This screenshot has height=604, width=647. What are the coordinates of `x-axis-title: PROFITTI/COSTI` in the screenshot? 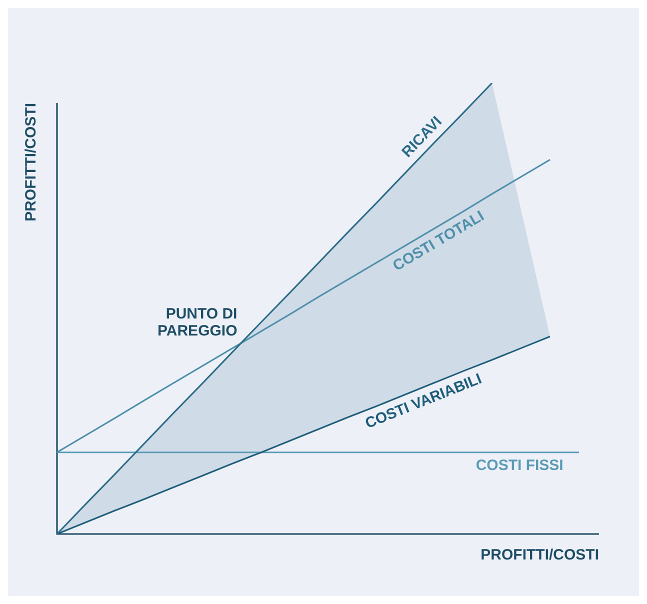 It's located at (539, 555).